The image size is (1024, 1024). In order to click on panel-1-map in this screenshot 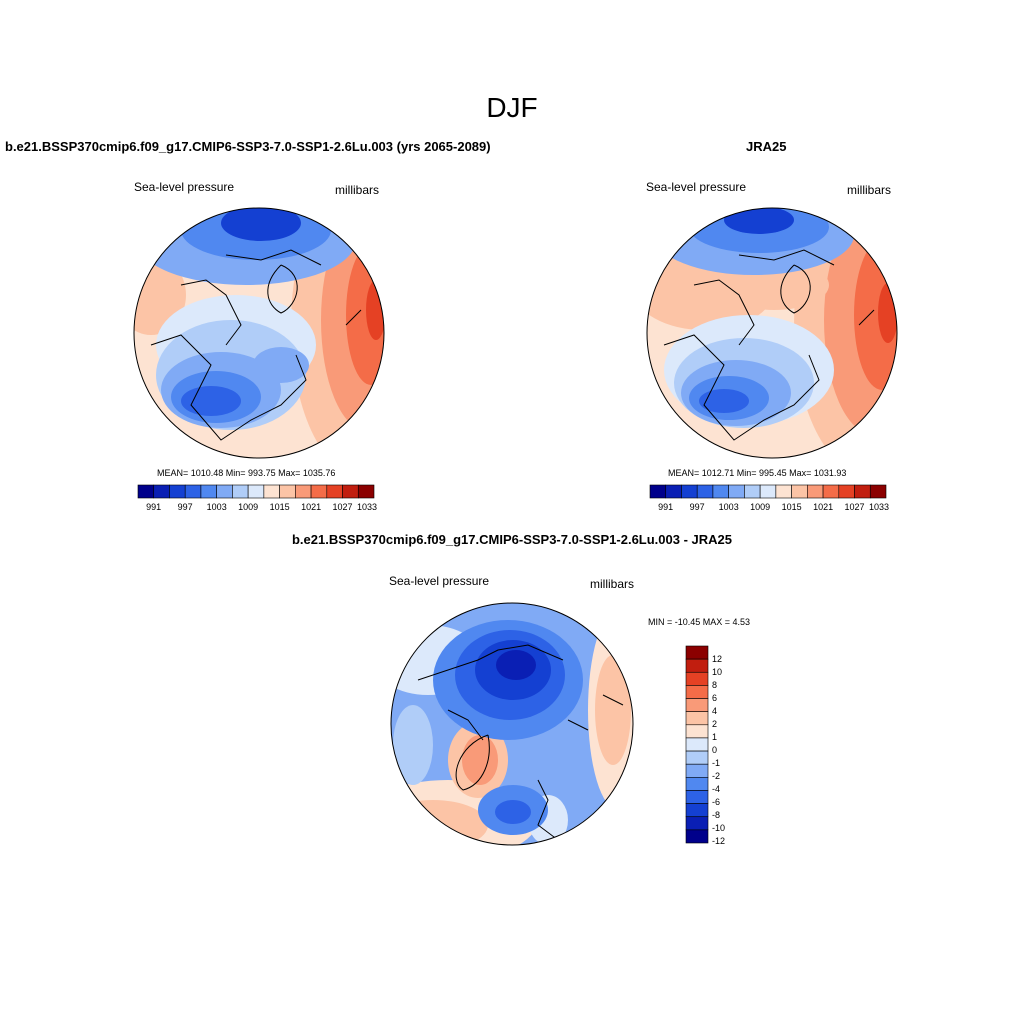, I will do `click(259, 333)`.